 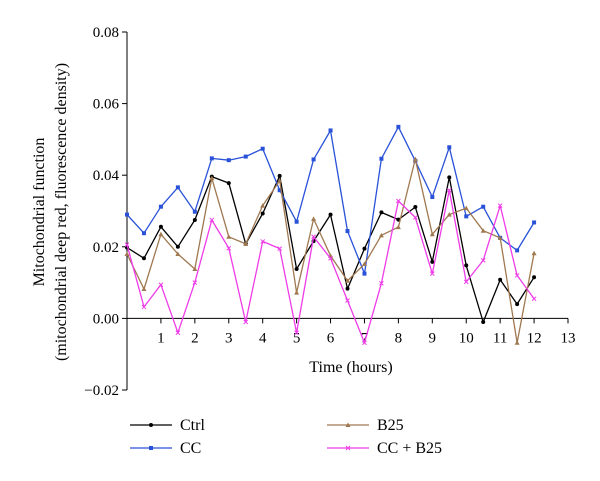 I want to click on y-tick-label: 0.00, so click(x=106, y=319).